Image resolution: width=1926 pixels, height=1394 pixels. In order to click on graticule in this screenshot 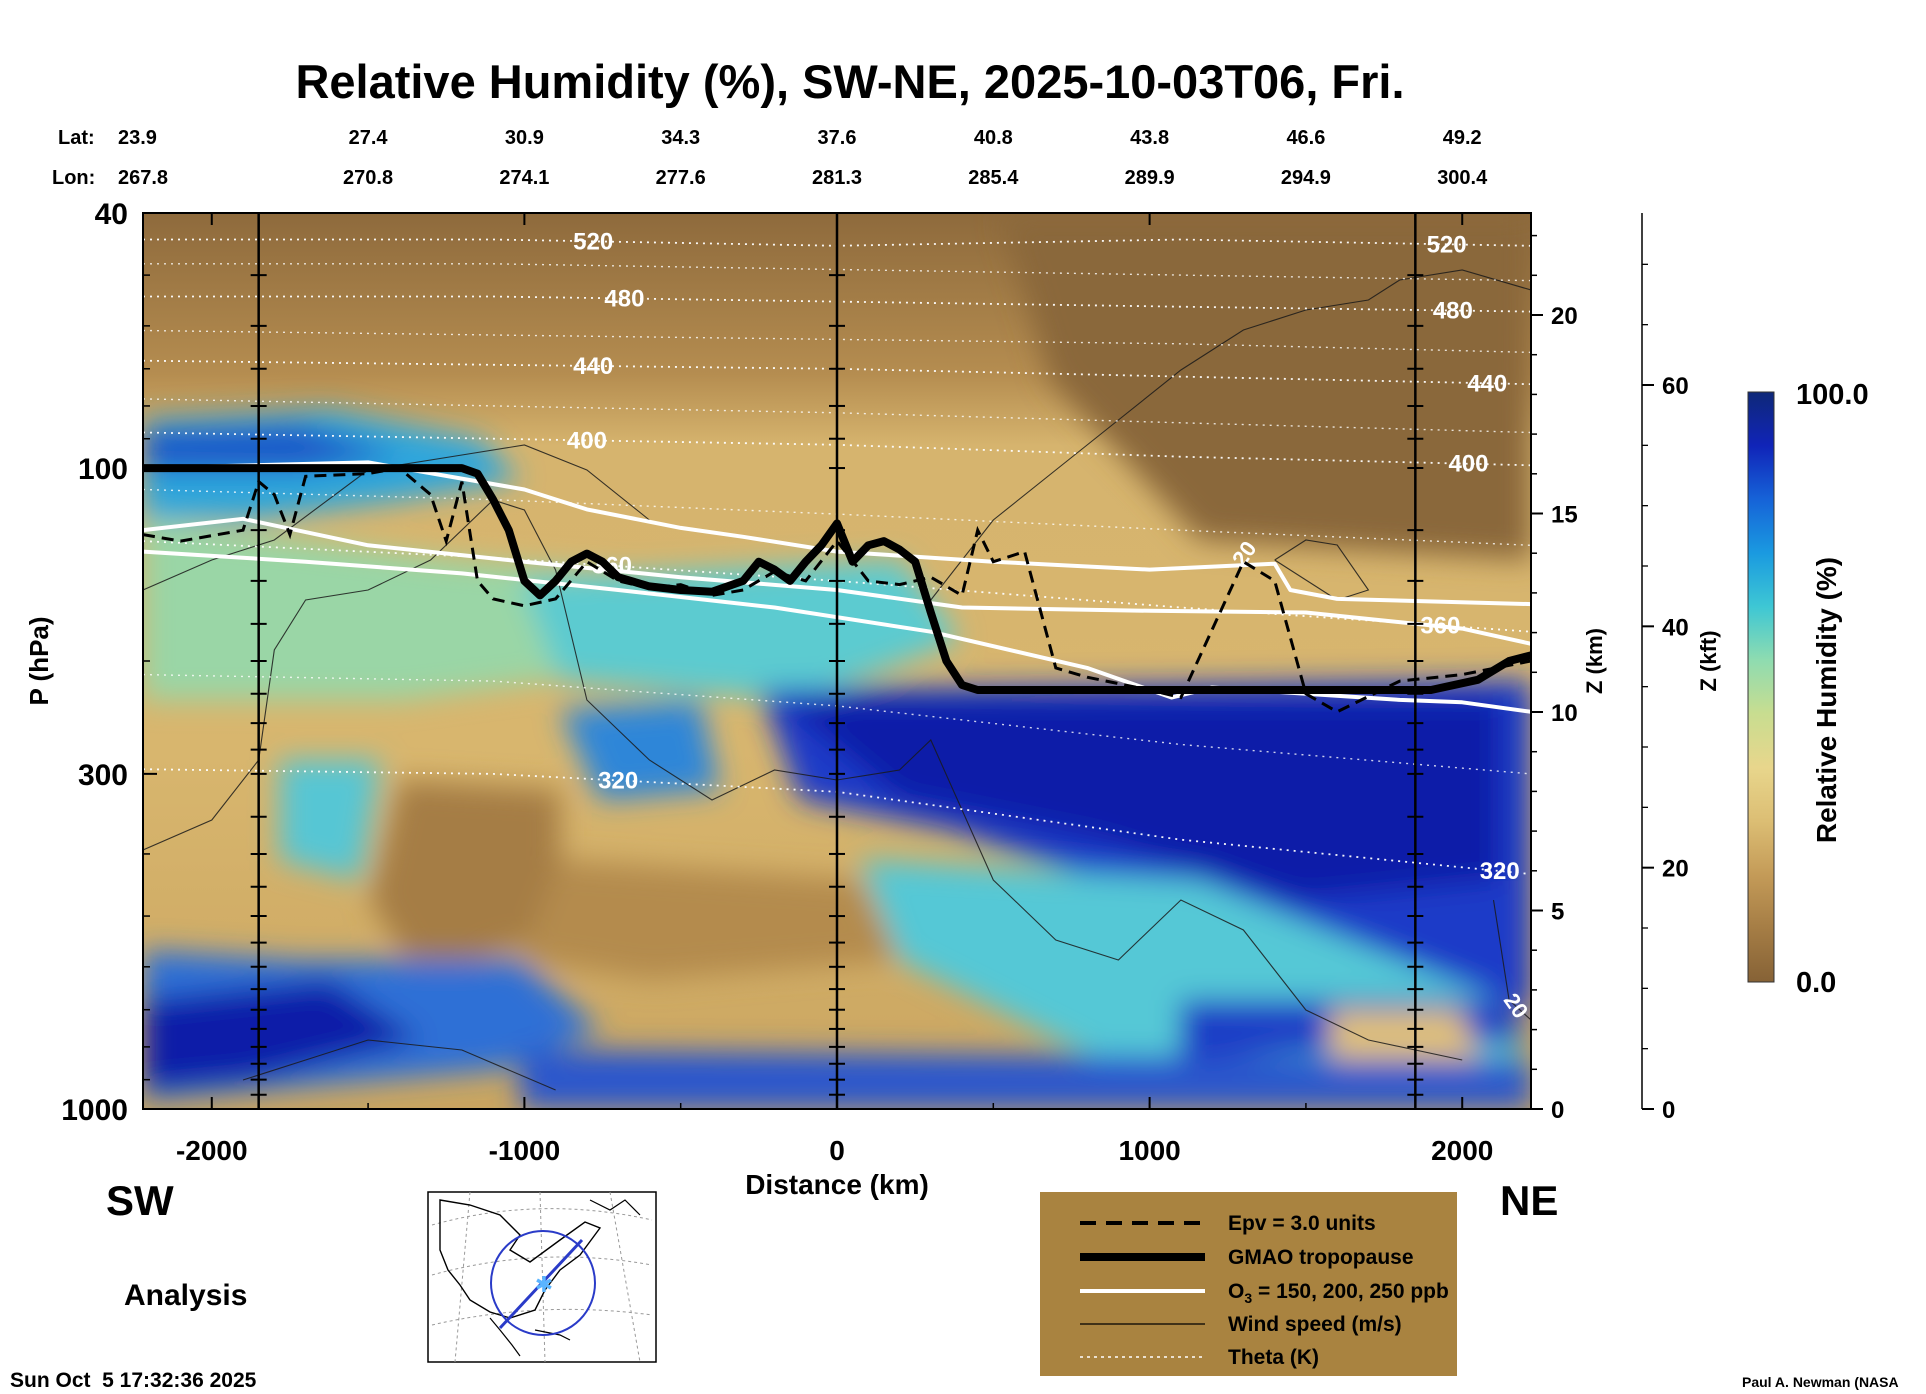, I will do `click(542, 1277)`.